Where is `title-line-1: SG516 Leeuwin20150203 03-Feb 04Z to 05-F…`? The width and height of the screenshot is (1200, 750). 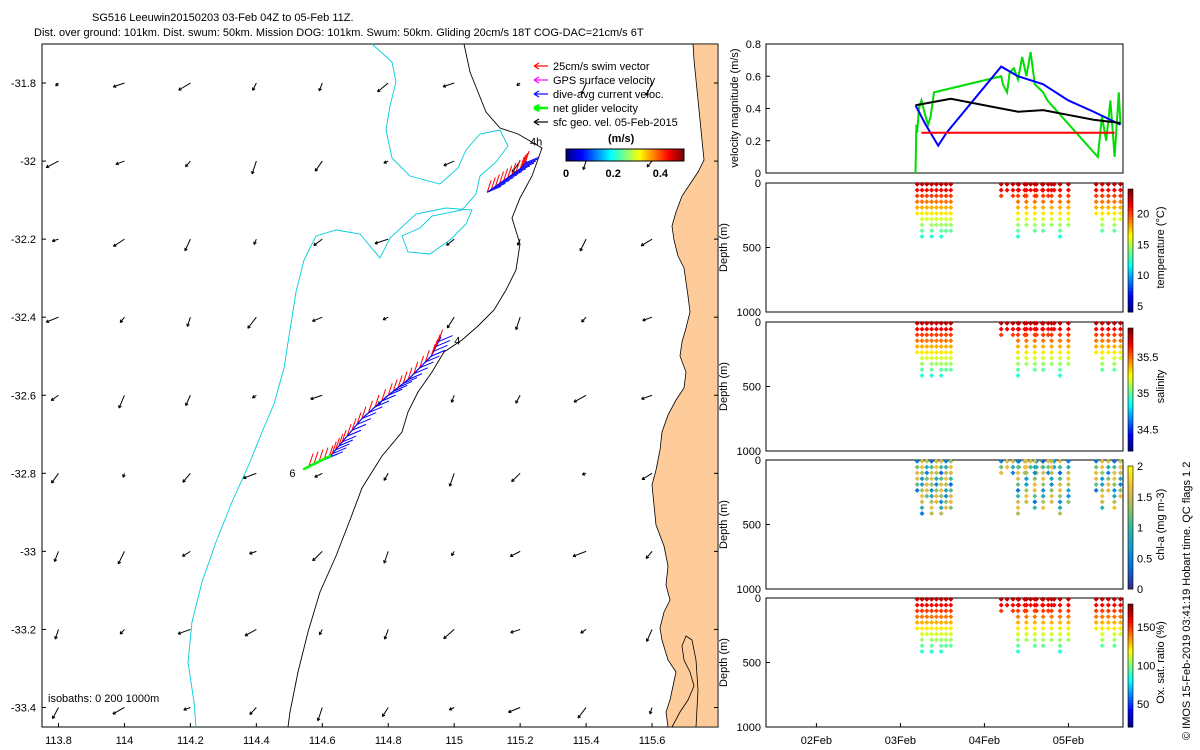
title-line-1: SG516 Leeuwin20150203 03-Feb 04Z to 05-F… is located at coordinates (223, 18).